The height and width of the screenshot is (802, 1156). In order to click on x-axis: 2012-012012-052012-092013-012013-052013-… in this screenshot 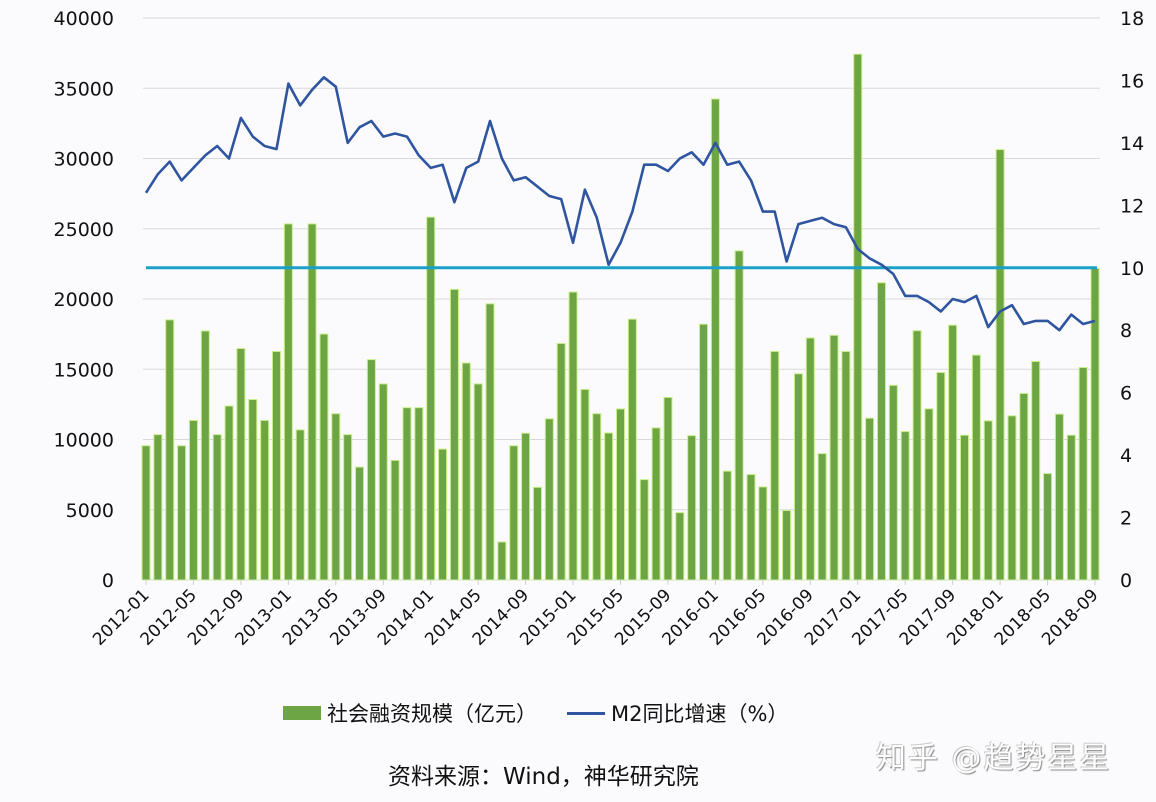, I will do `click(596, 615)`.